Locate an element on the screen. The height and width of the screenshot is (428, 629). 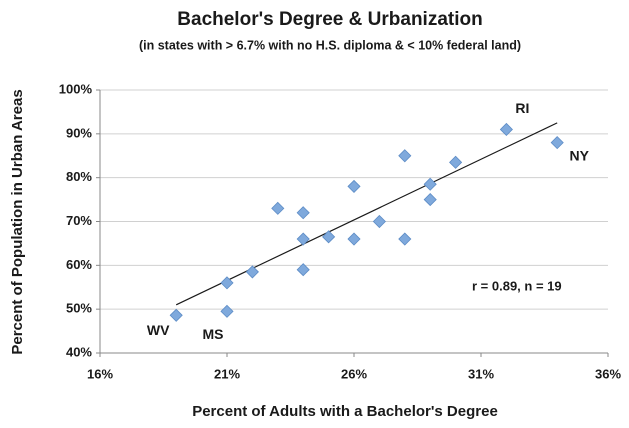
annotation: r = 0.89, n = 19 is located at coordinates (517, 285).